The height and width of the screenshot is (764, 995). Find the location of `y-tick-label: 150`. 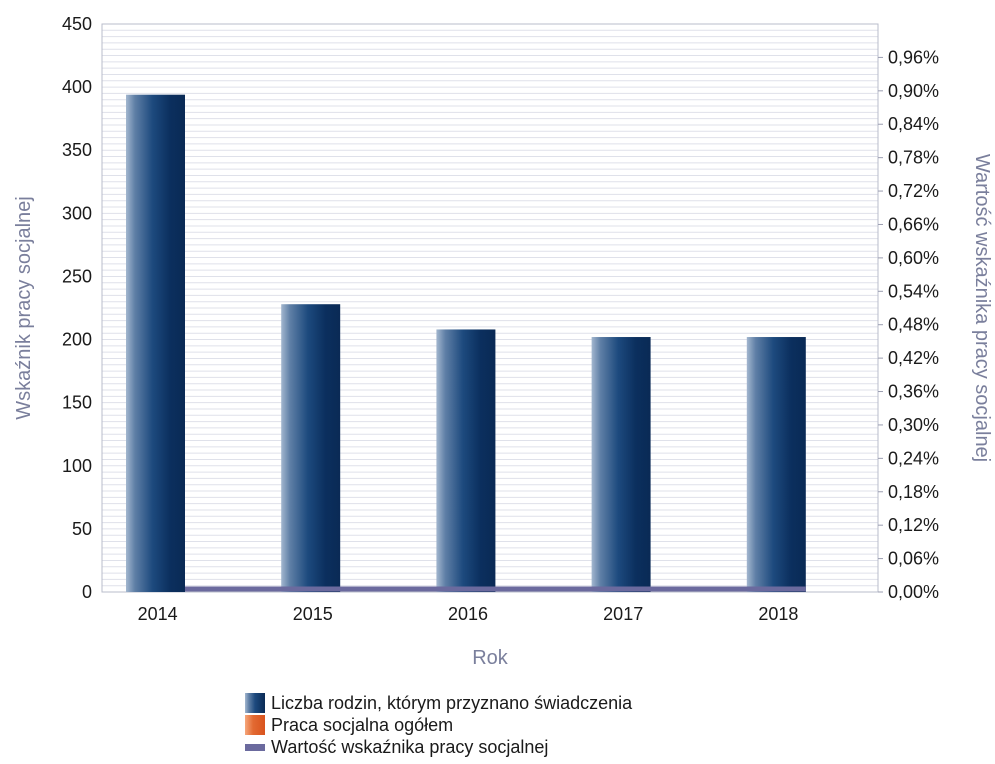

y-tick-label: 150 is located at coordinates (77, 403).